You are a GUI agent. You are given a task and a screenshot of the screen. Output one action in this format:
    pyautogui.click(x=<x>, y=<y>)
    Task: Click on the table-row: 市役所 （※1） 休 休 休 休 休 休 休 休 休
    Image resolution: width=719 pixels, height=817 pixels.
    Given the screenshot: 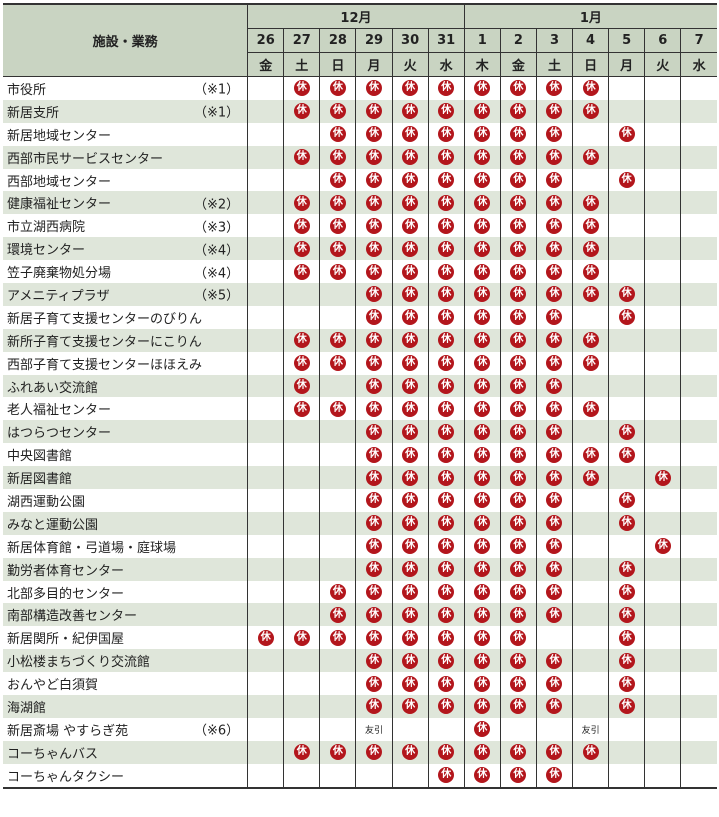 What is the action you would take?
    pyautogui.click(x=360, y=88)
    